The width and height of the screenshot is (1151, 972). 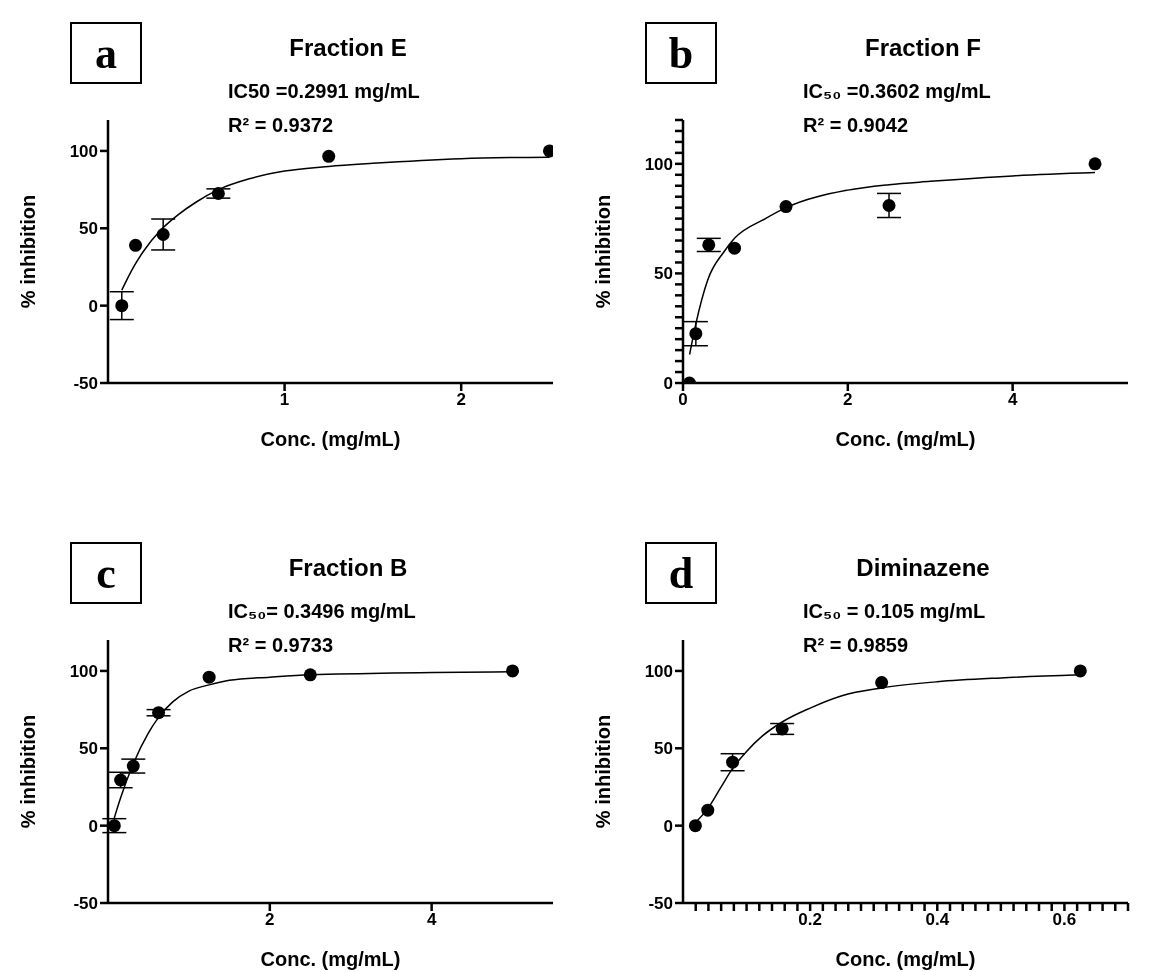 What do you see at coordinates (937, 920) in the screenshot?
I see `x-tick-label: 0.4` at bounding box center [937, 920].